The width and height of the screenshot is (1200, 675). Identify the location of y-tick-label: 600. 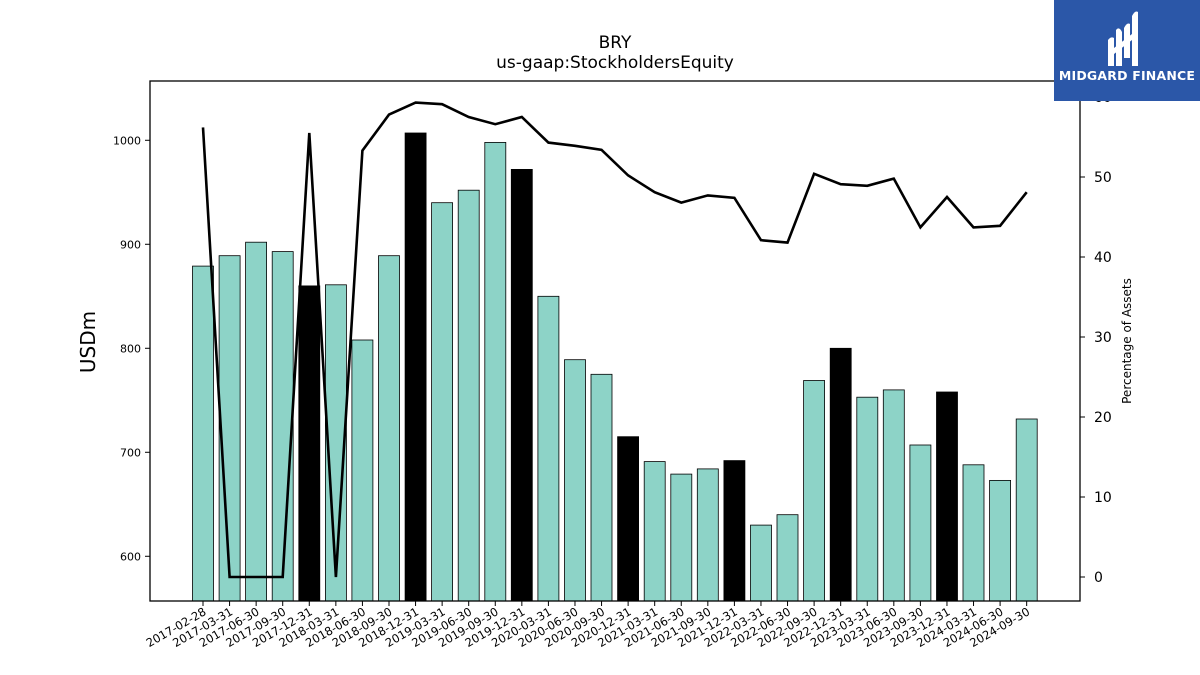
(130, 556).